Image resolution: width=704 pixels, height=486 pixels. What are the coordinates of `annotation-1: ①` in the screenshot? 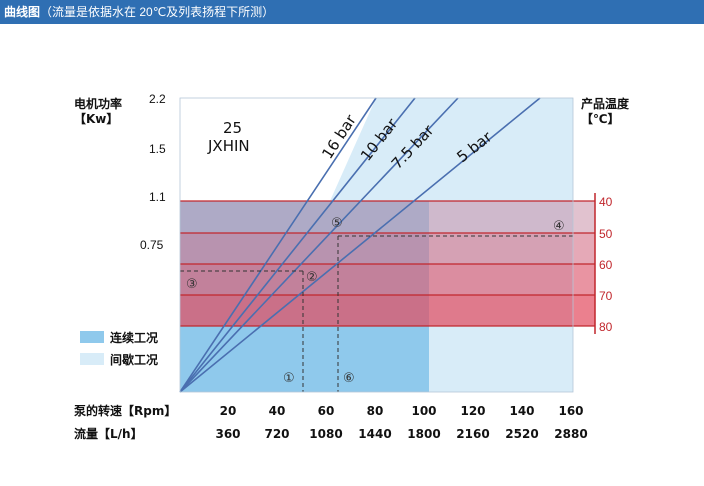 It's located at (289, 378).